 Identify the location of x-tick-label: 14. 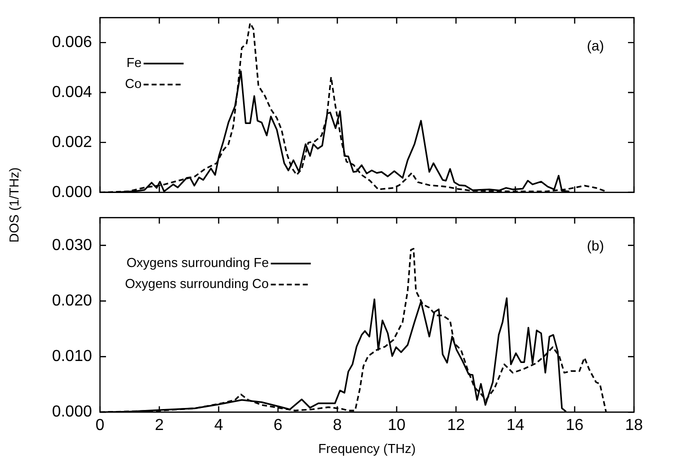
(515, 425).